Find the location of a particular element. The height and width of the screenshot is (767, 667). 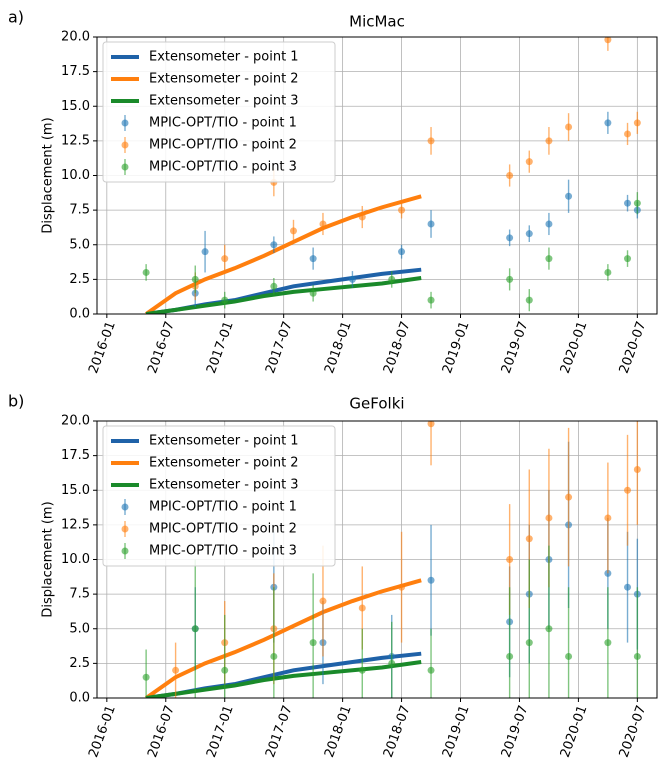

legend-label: MPIC-OPT/TIO - point 2 is located at coordinates (223, 145).